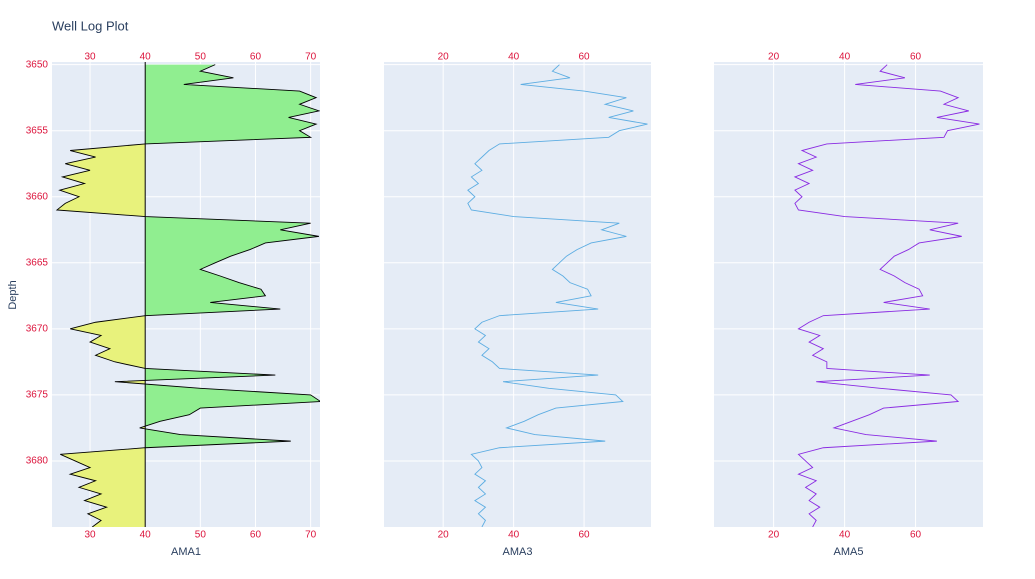 This screenshot has width=1035, height=579. What do you see at coordinates (37, 196) in the screenshot?
I see `y-tick-label: 3660` at bounding box center [37, 196].